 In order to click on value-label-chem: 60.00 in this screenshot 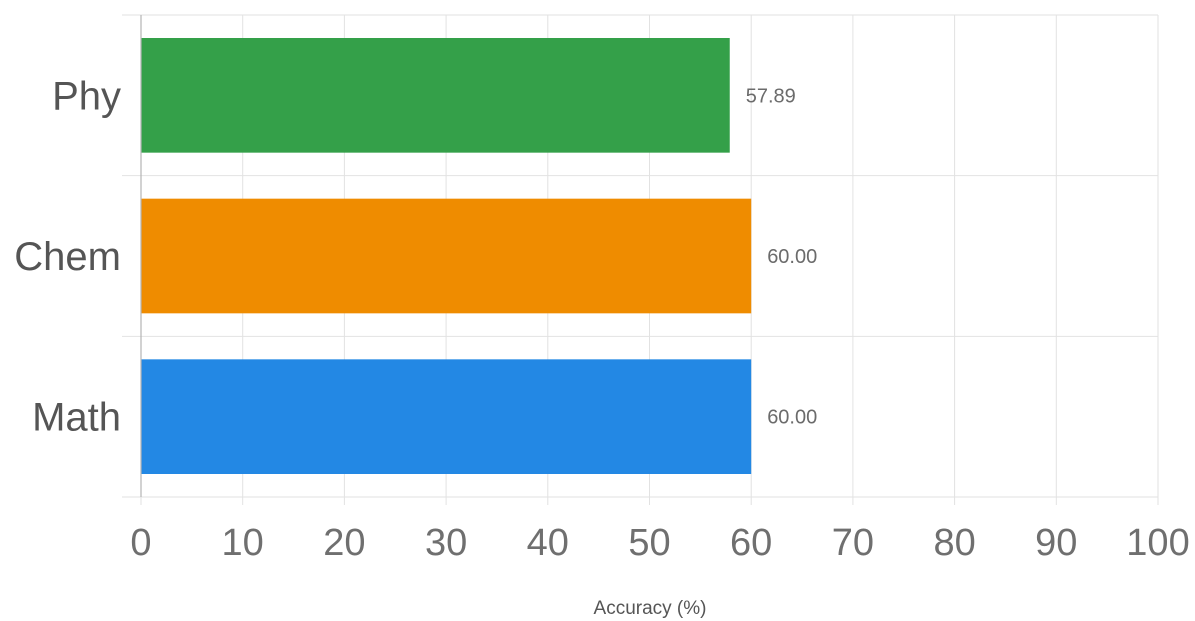, I will do `click(792, 257)`.